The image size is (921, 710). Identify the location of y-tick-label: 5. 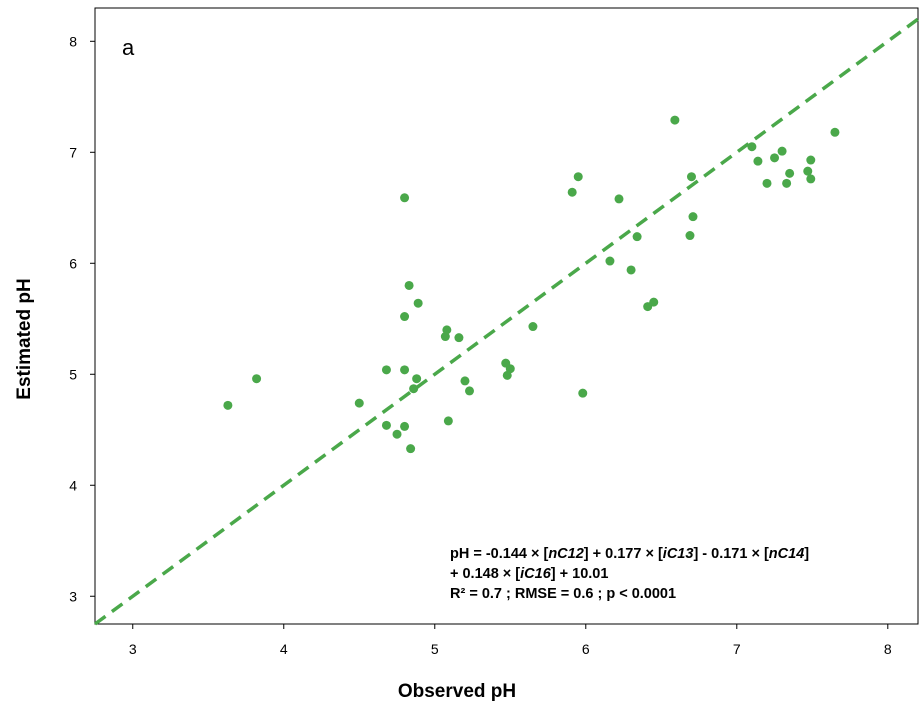
(73, 374).